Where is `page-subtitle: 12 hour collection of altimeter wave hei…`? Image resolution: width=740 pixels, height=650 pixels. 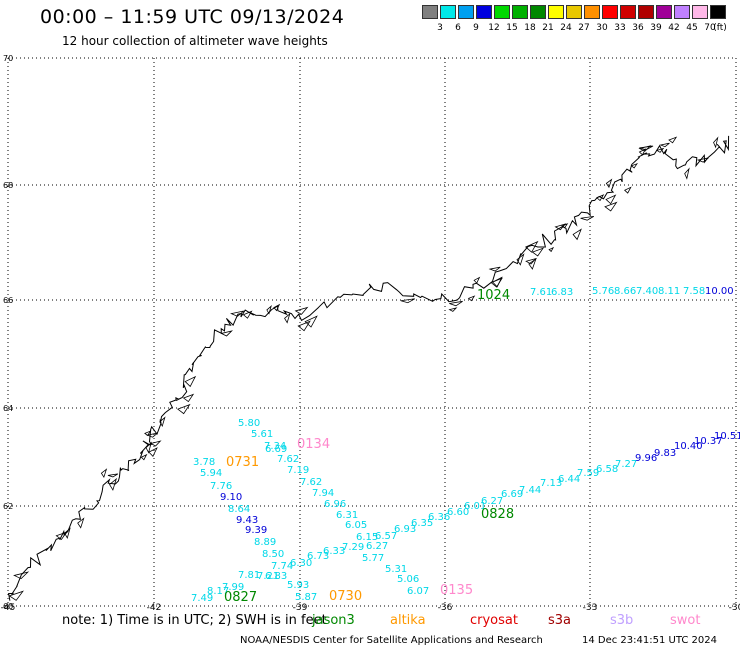 page-subtitle: 12 hour collection of altimeter wave hei… is located at coordinates (195, 41).